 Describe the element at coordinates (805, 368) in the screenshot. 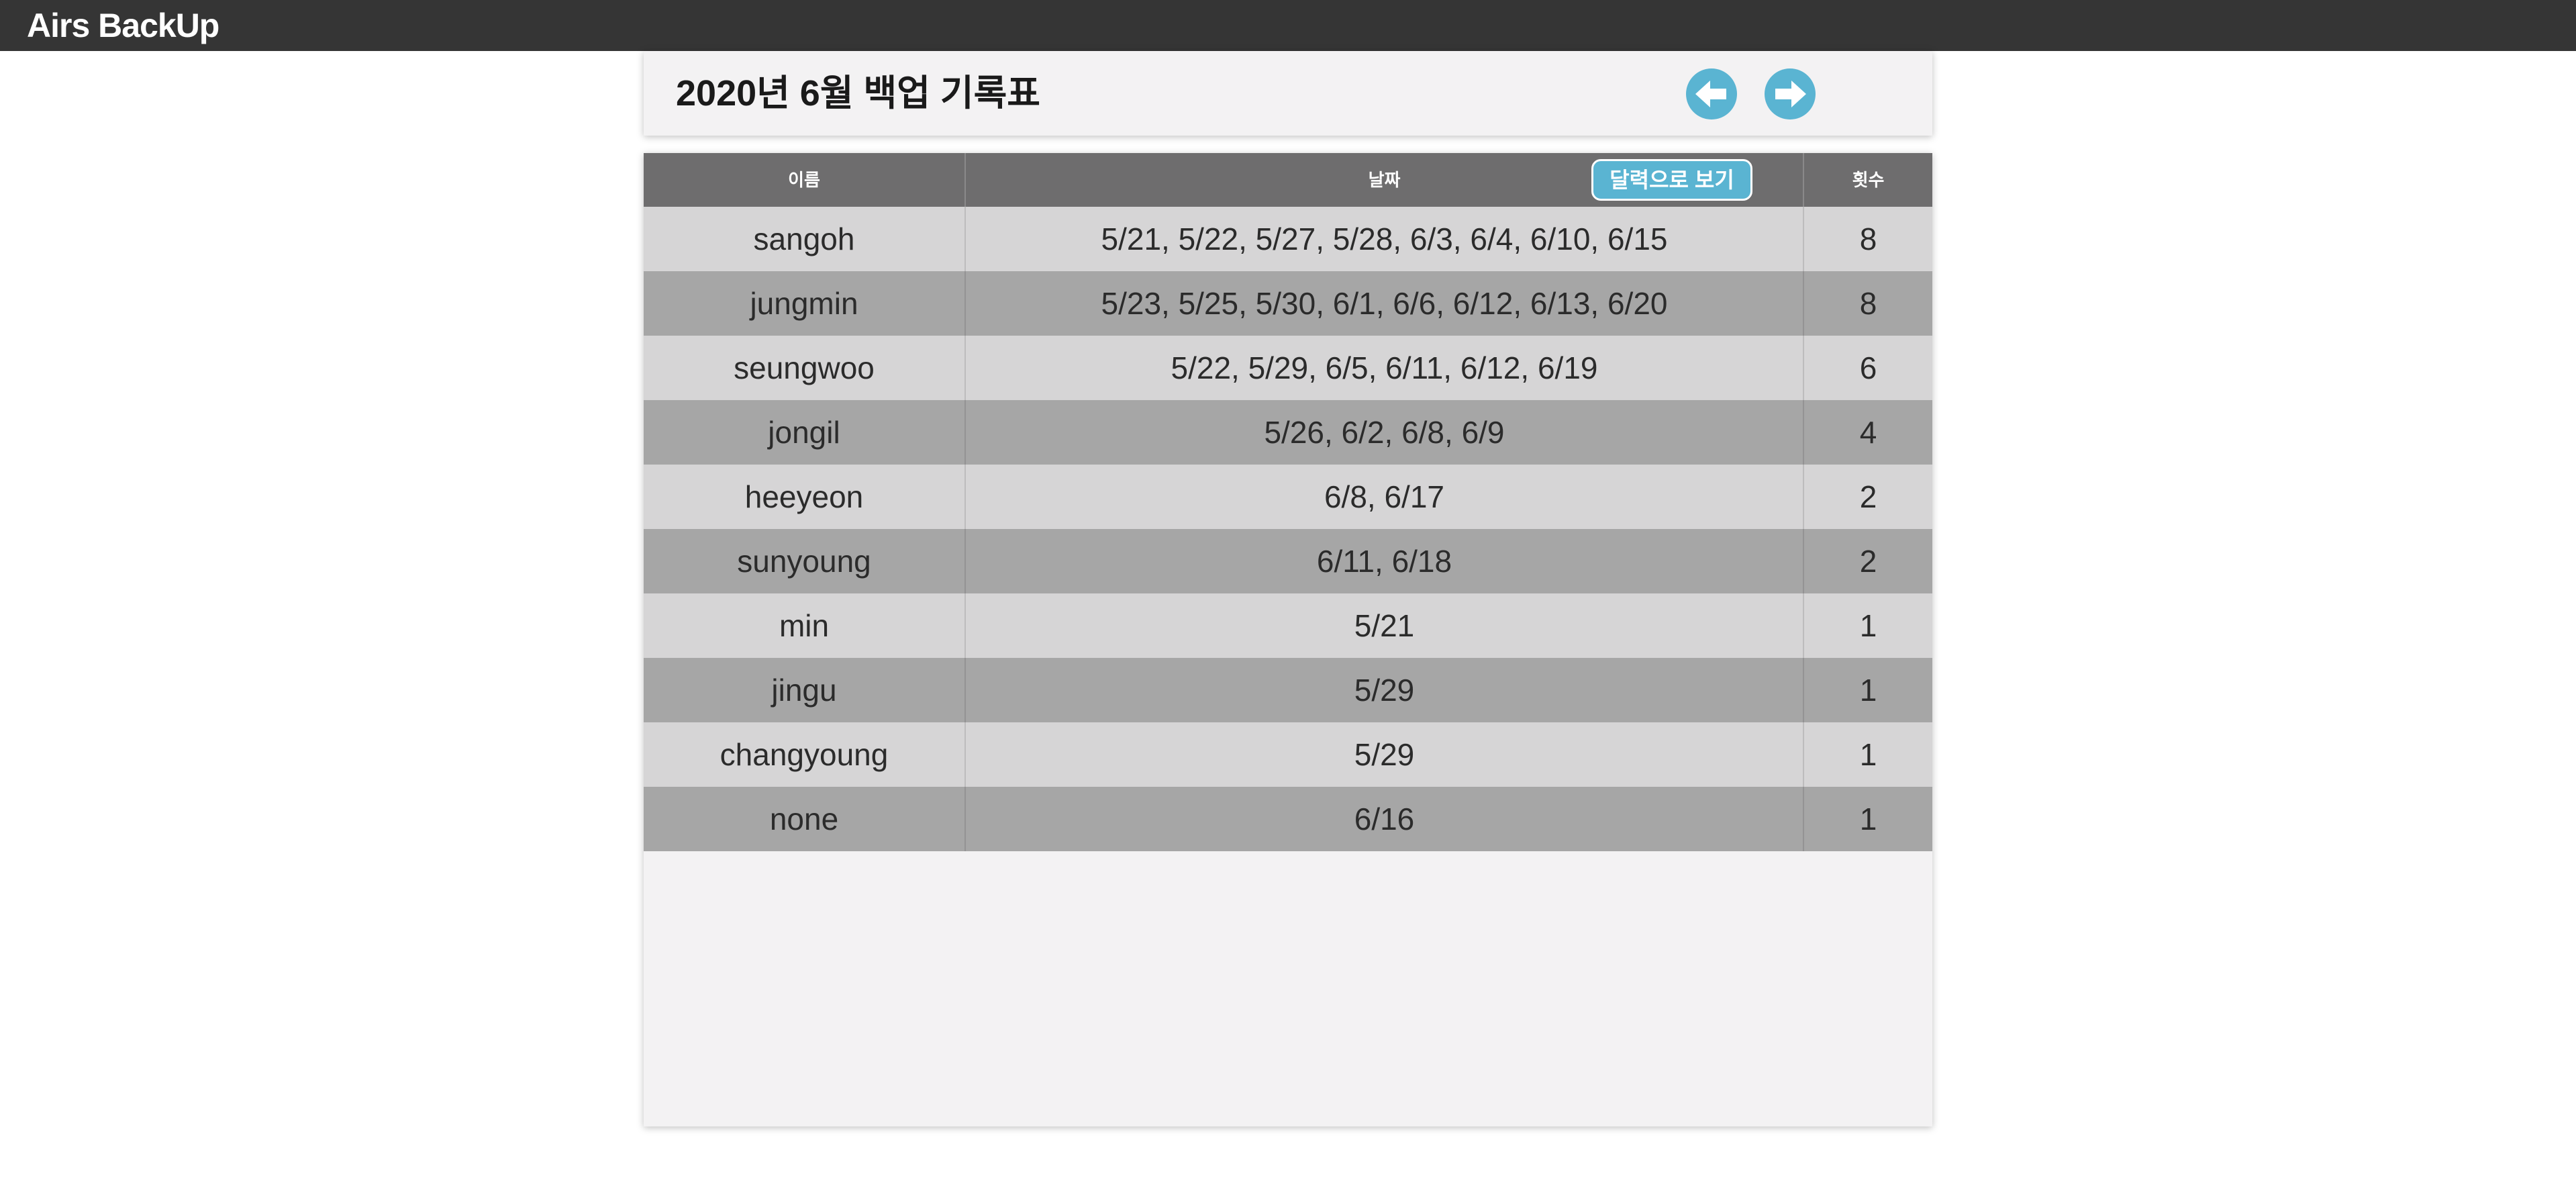

I see `cell-name: seungwoo` at that location.